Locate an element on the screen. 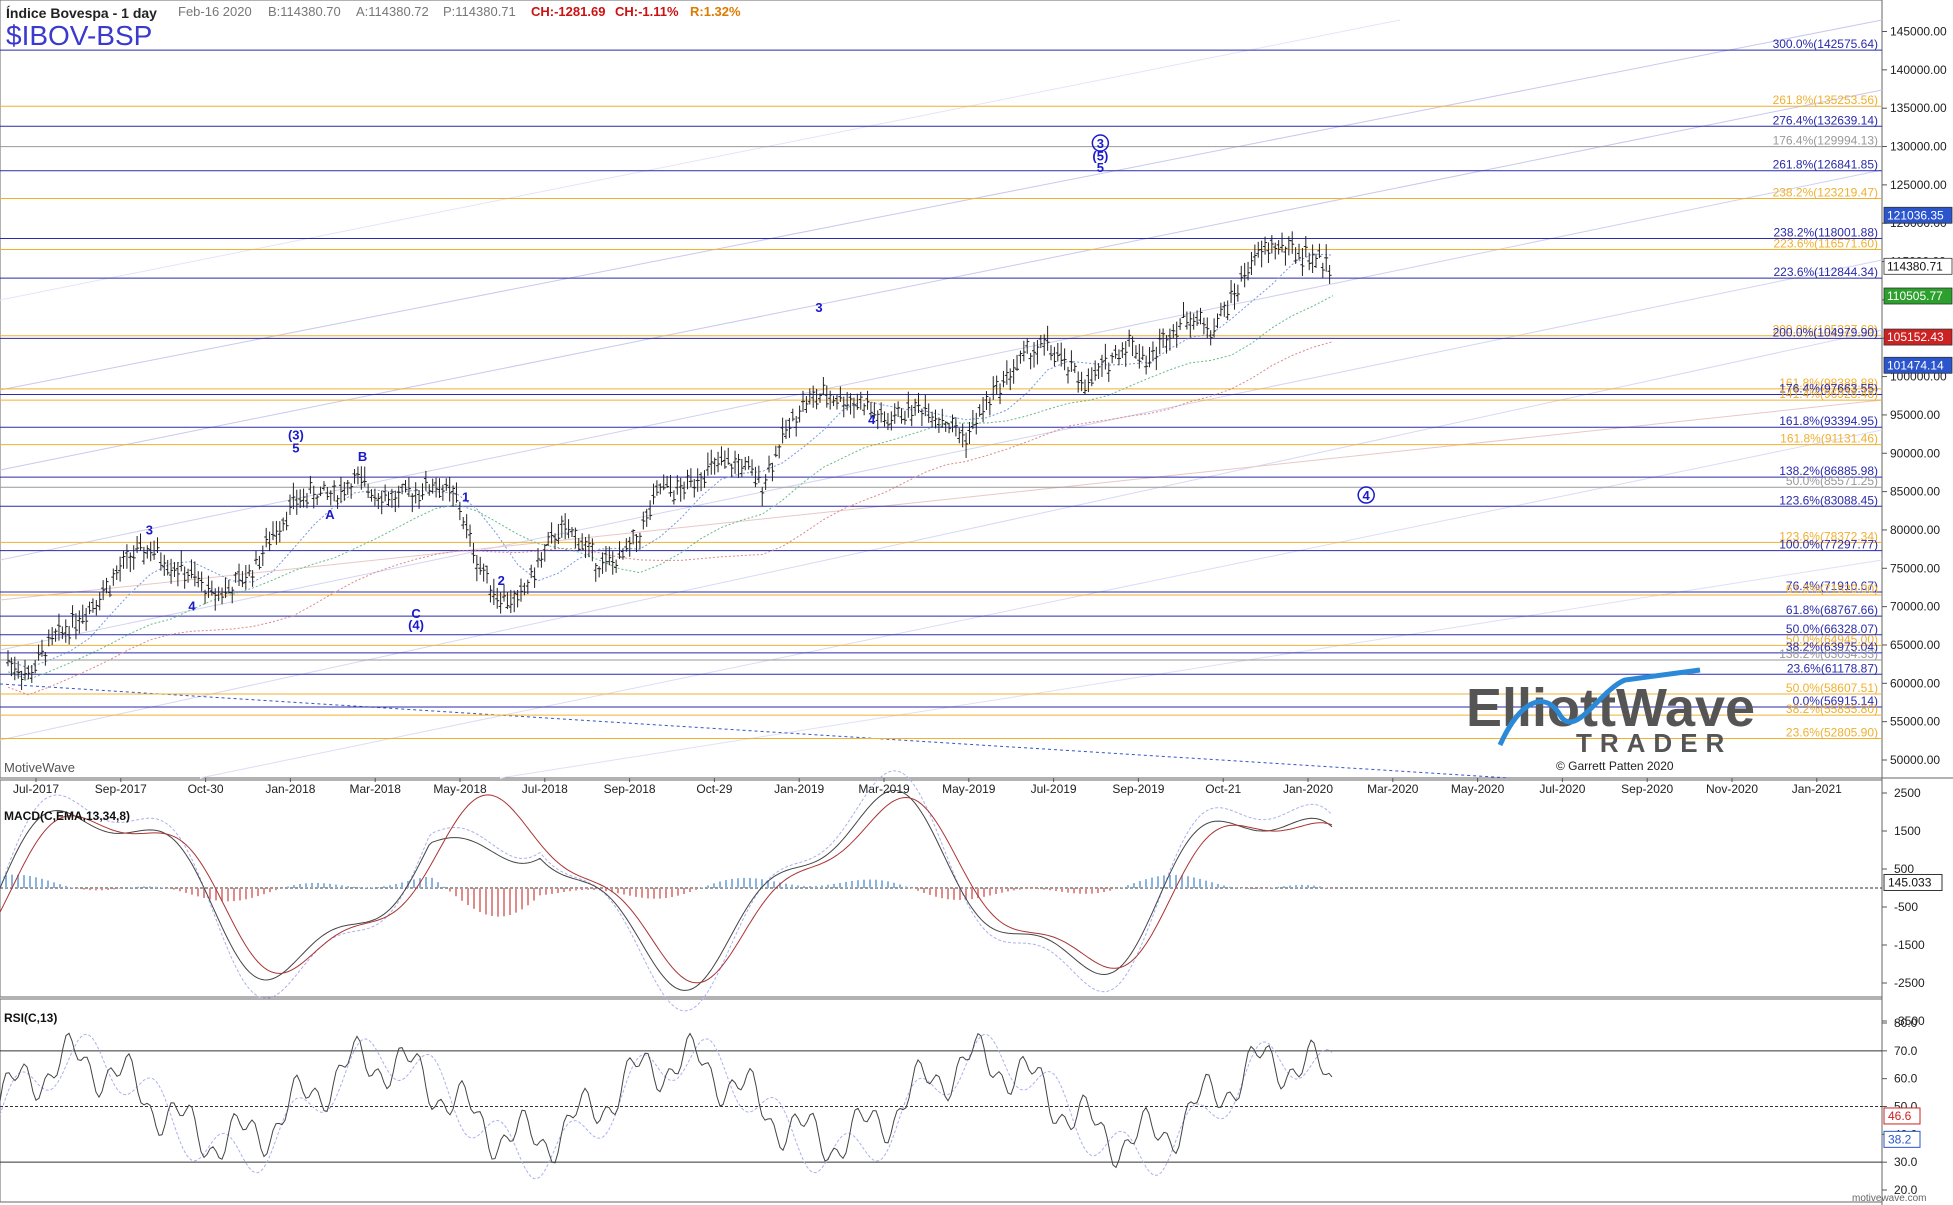 The image size is (1953, 1205). fib-label: 176.4%(129994.13) is located at coordinates (1825, 141).